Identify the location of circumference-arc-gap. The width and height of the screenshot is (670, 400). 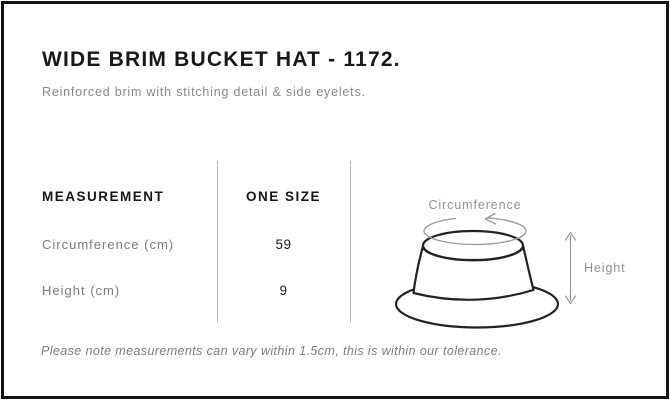
(471, 216).